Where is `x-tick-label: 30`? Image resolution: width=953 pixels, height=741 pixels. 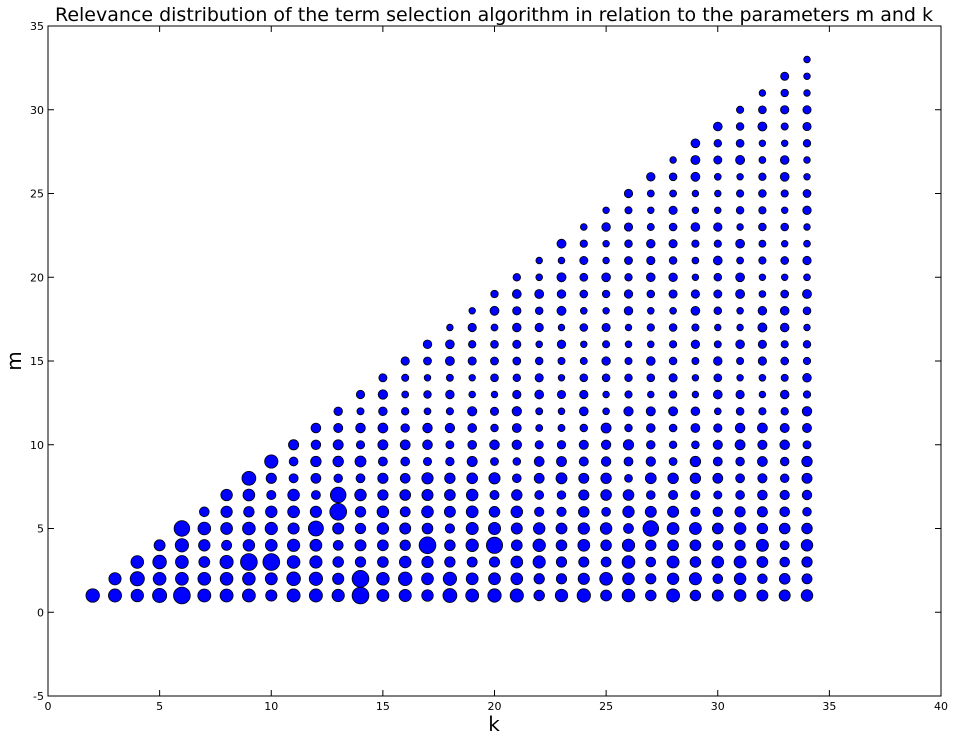 x-tick-label: 30 is located at coordinates (718, 706).